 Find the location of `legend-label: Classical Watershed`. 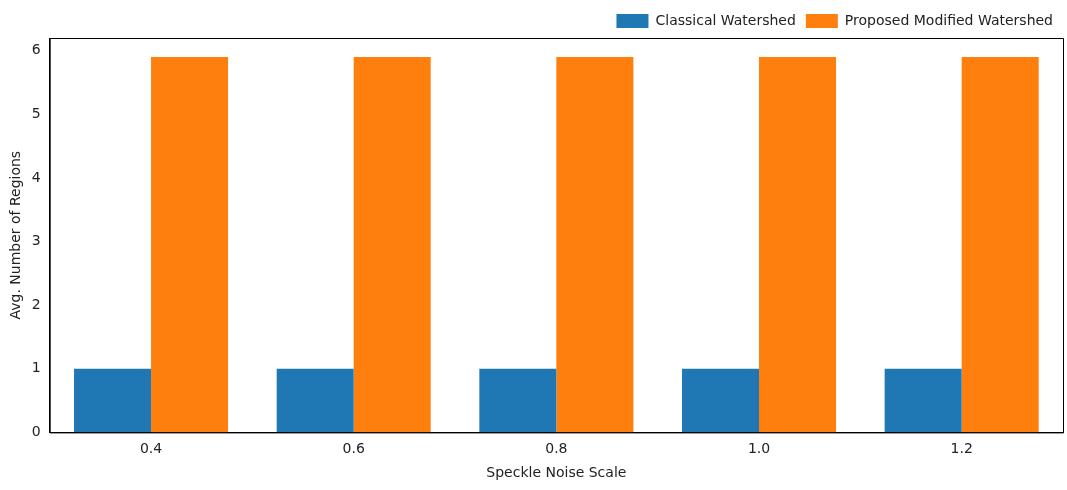

legend-label: Classical Watershed is located at coordinates (725, 19).